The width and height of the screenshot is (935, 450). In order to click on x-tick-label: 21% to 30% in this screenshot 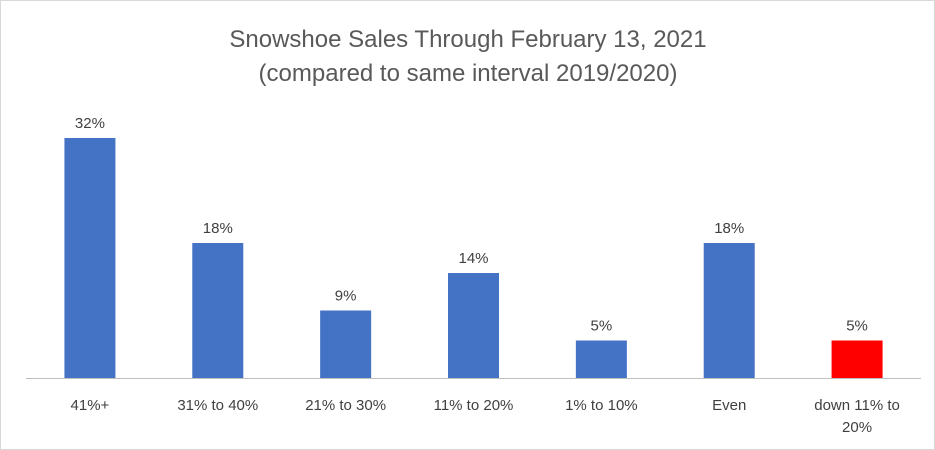, I will do `click(345, 405)`.